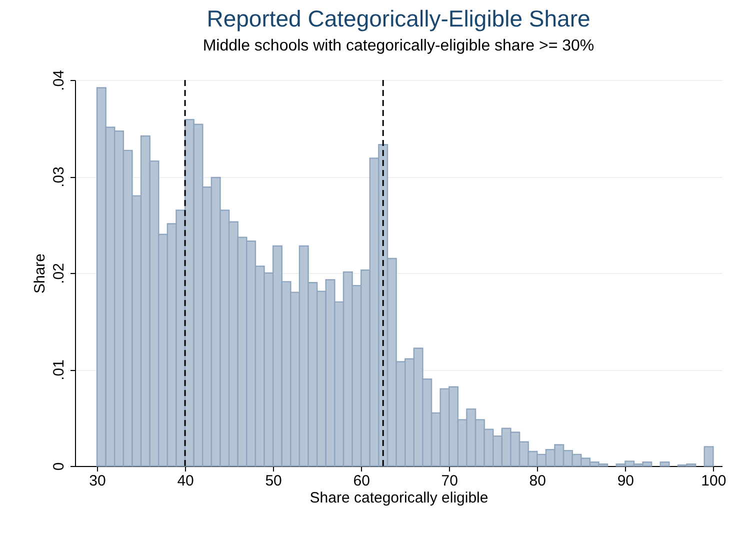 The width and height of the screenshot is (735, 535). I want to click on x-tick-label: 70, so click(449, 481).